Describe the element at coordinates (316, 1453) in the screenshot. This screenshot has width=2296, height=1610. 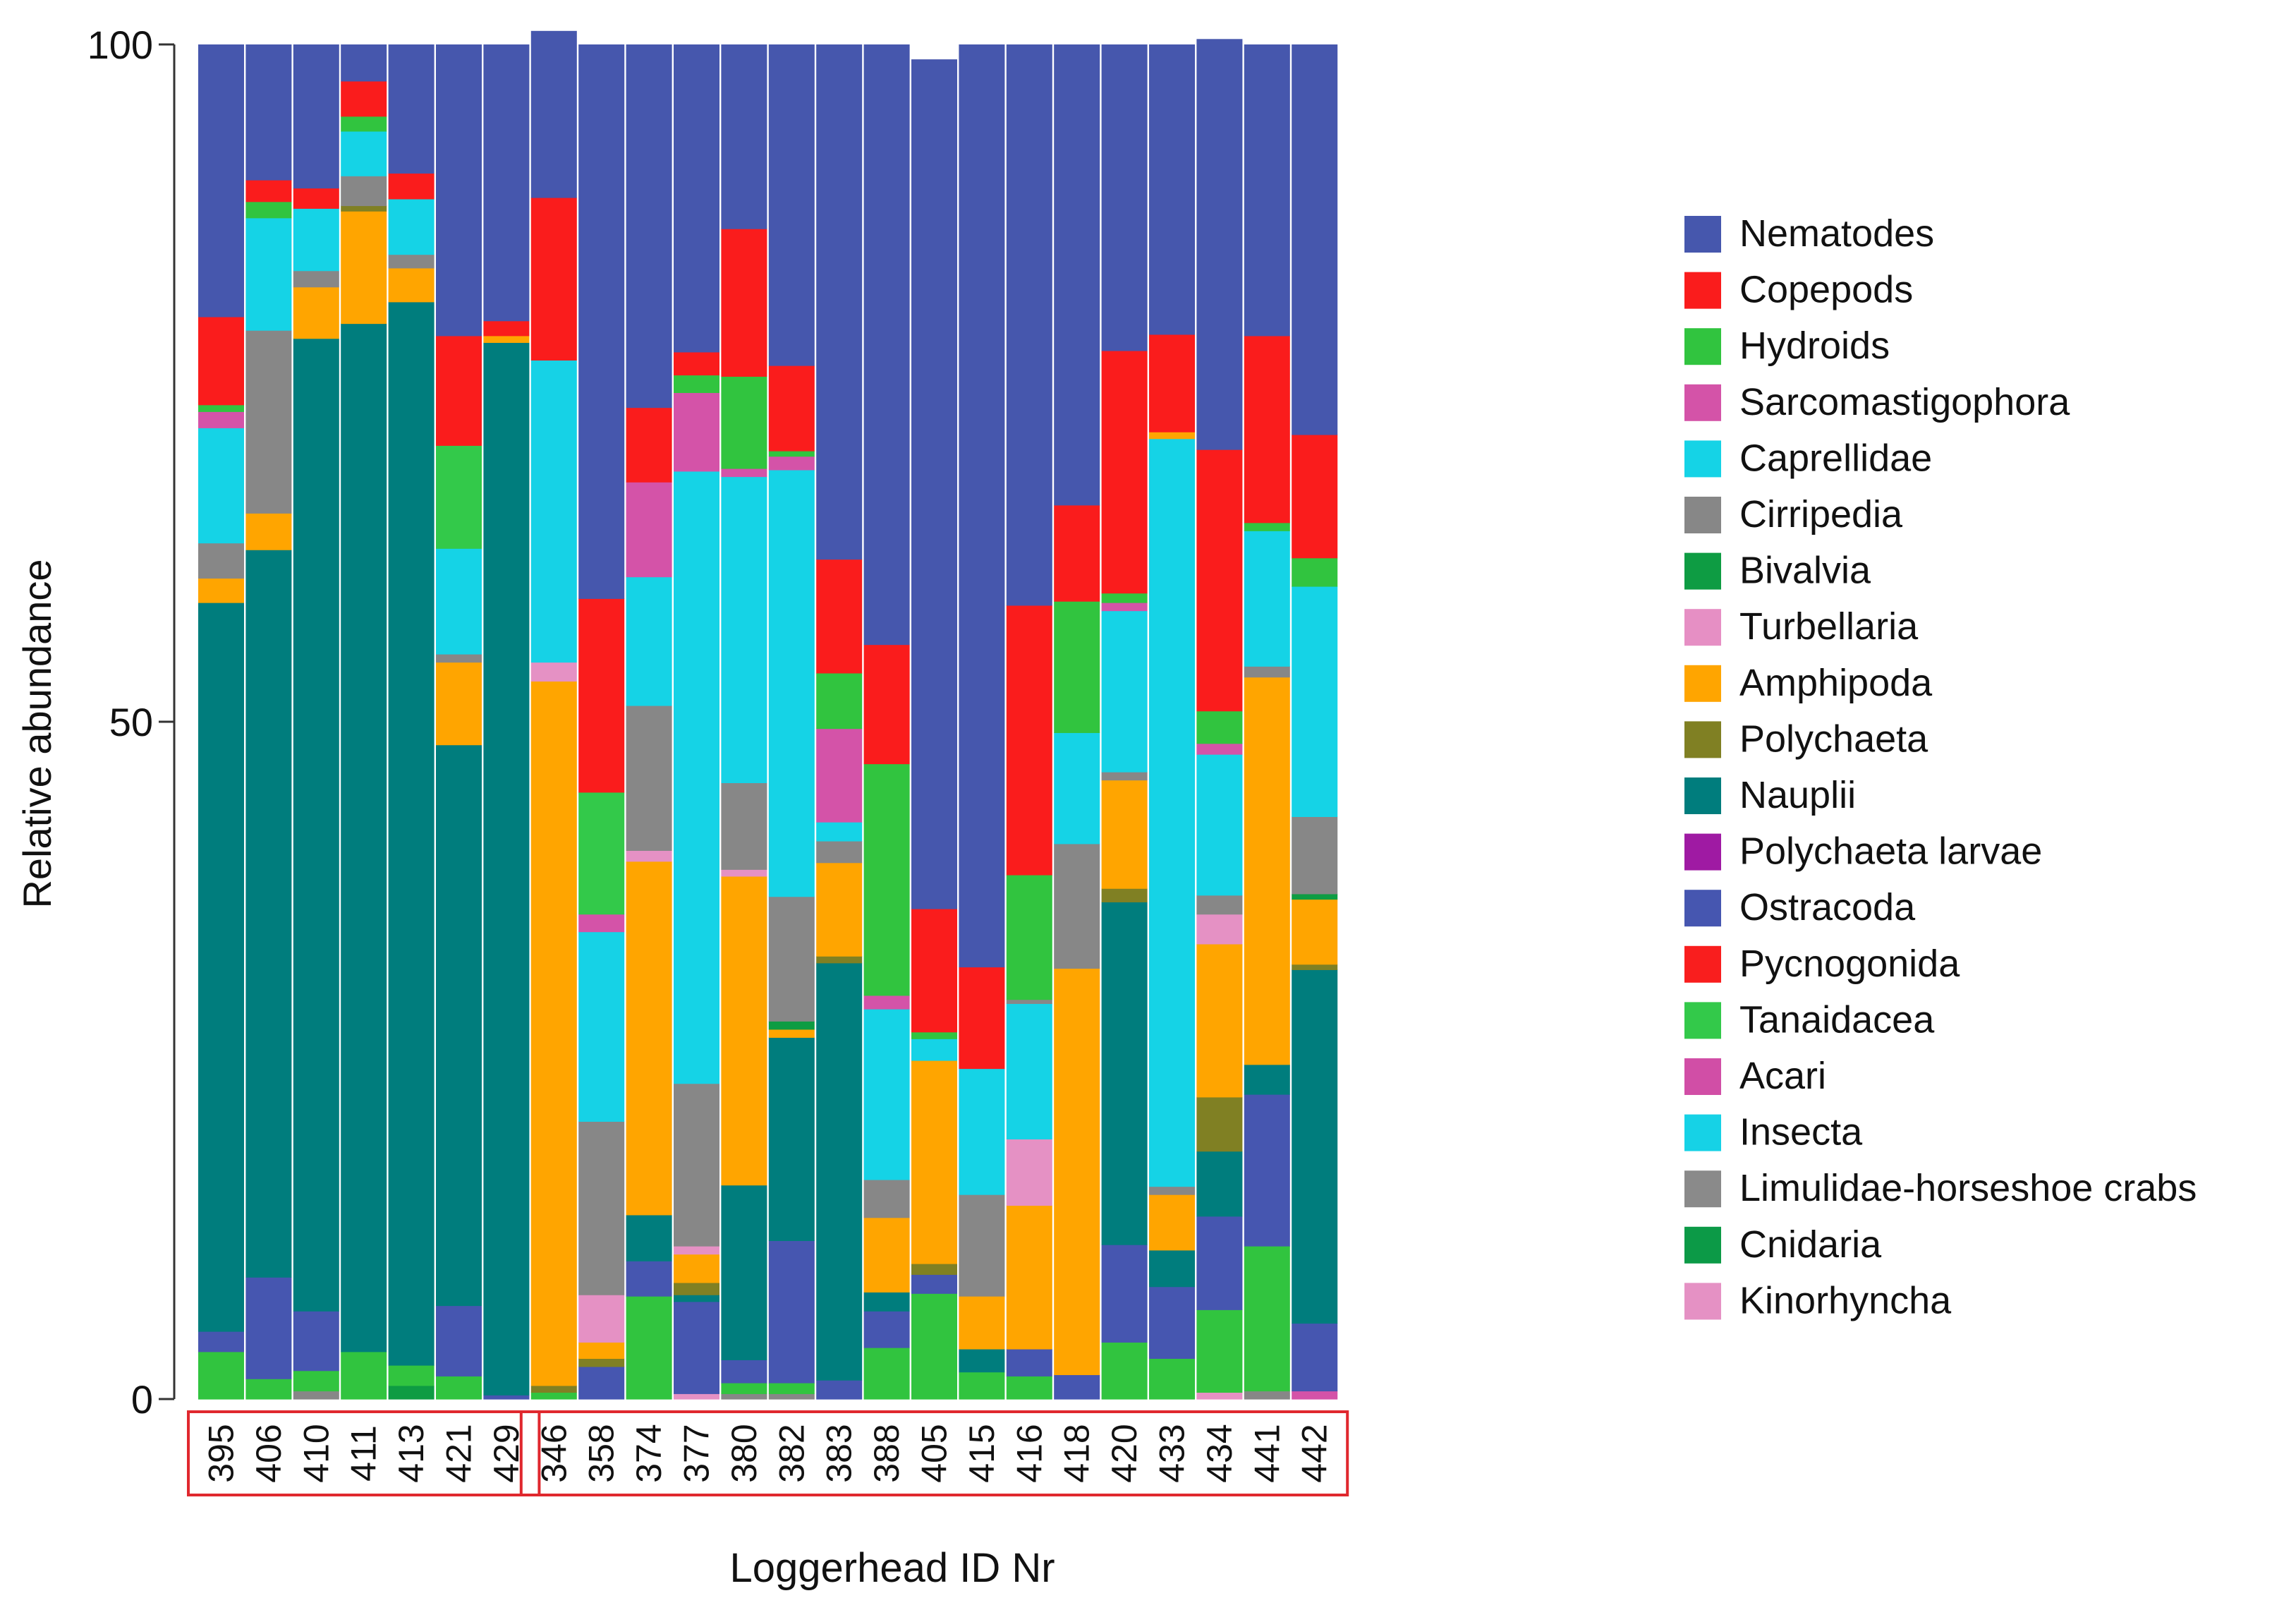
I see `x-tick-label-410: 410` at that location.